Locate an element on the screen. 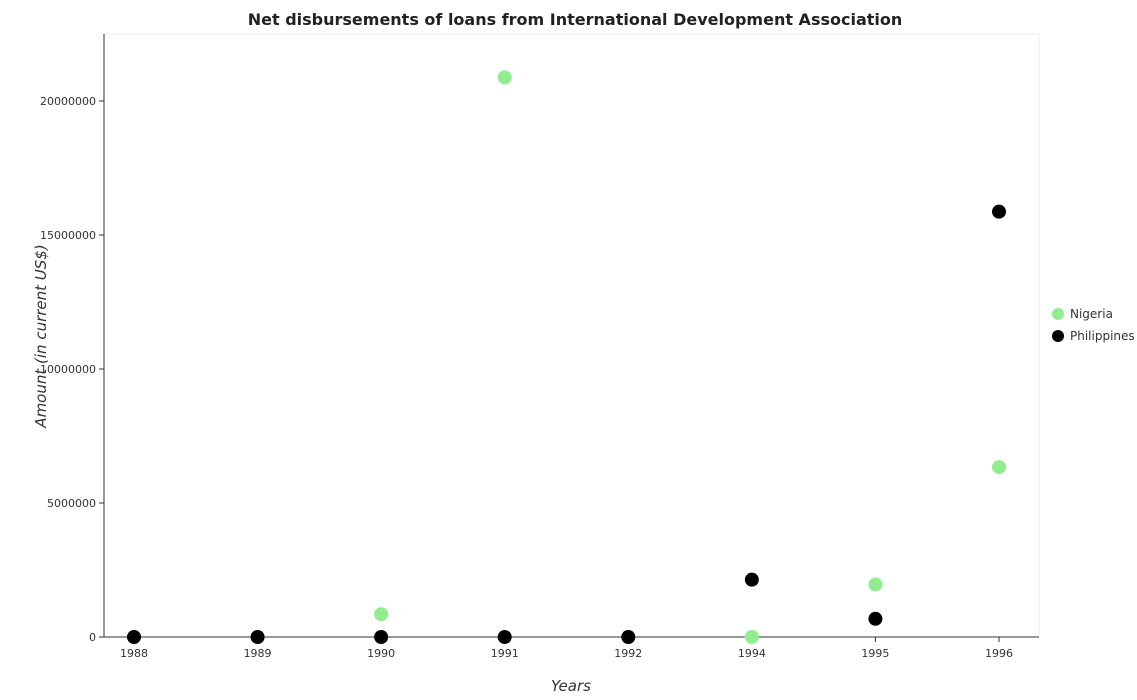 Image resolution: width=1137 pixels, height=700 pixels. y-tick-label: 5000000 is located at coordinates (71, 503).